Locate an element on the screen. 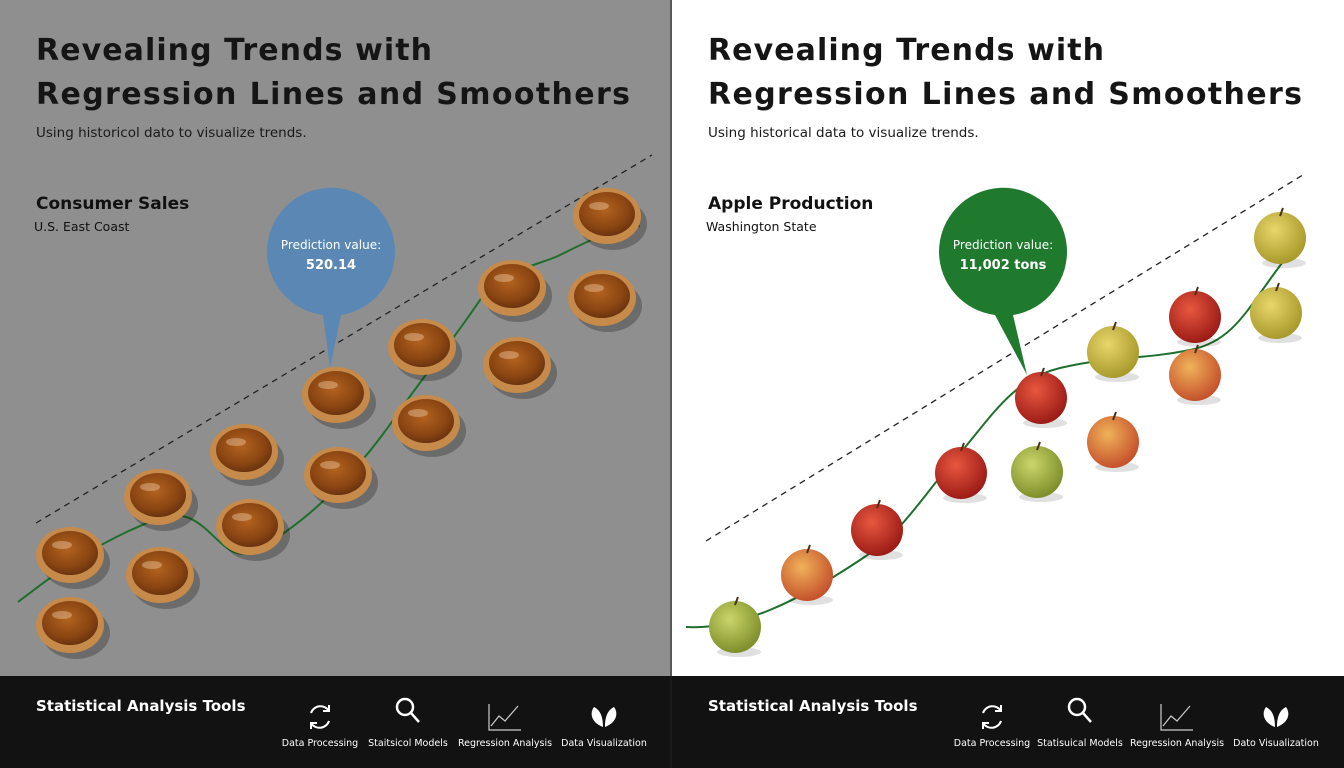 This screenshot has width=1344, height=768. callout-value: 11,002 tons is located at coordinates (1003, 265).